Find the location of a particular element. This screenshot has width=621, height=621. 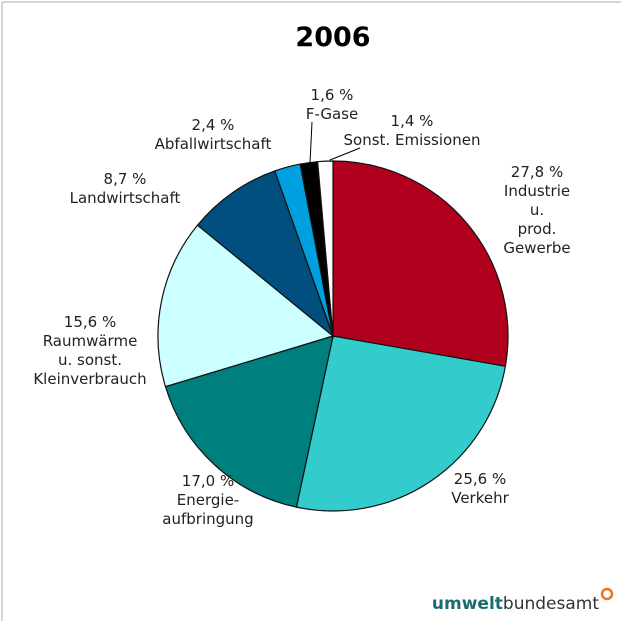

logo: umweltbundesamt is located at coordinates (515, 604).